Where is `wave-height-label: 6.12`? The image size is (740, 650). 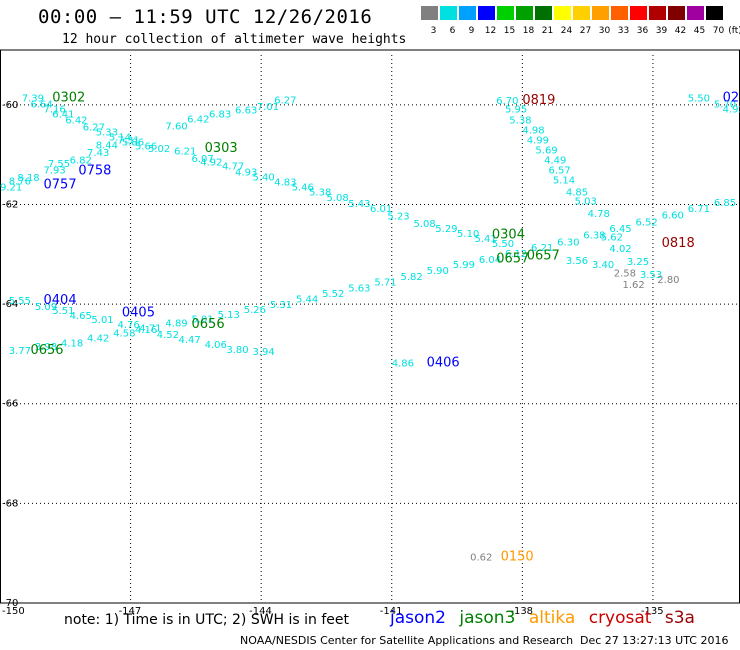 wave-height-label: 6.12 is located at coordinates (516, 254).